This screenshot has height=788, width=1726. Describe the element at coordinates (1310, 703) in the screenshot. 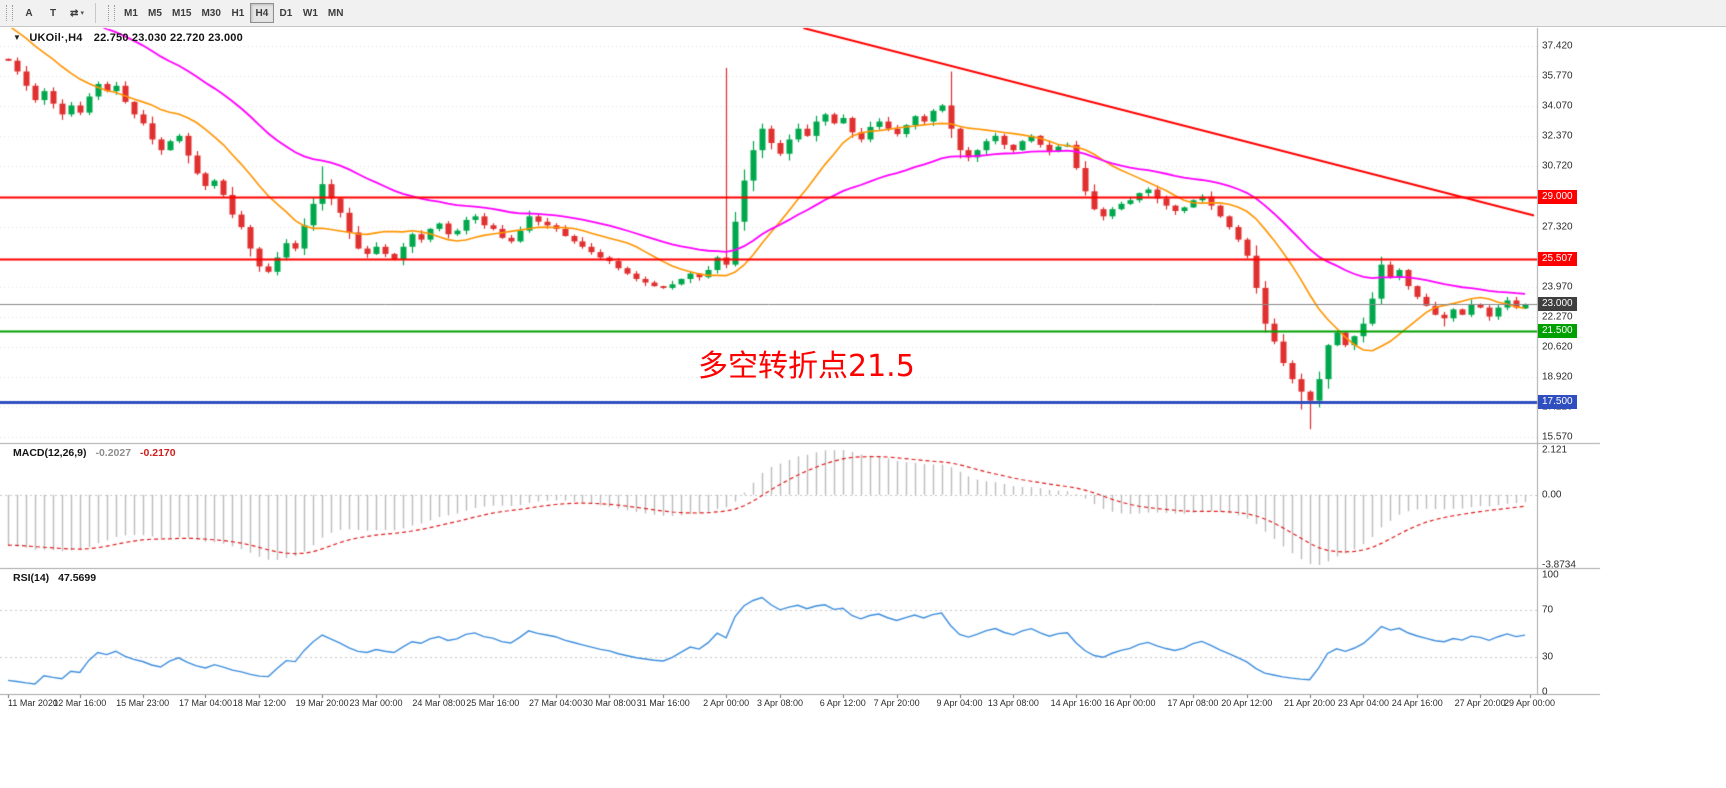

I see `time-tick-label: 21 Apr 20:00` at that location.